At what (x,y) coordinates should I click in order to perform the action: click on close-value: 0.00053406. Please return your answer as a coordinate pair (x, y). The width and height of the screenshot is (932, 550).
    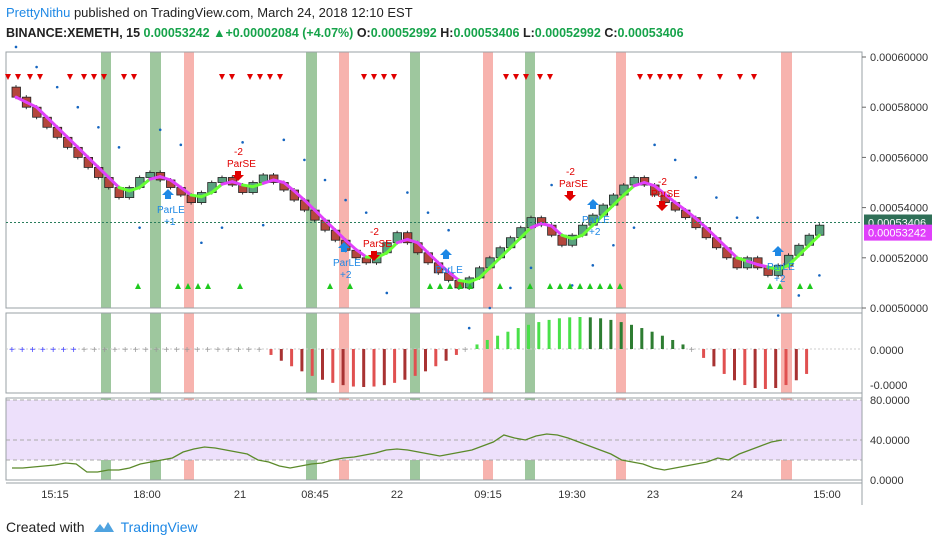
    Looking at the image, I should click on (650, 33).